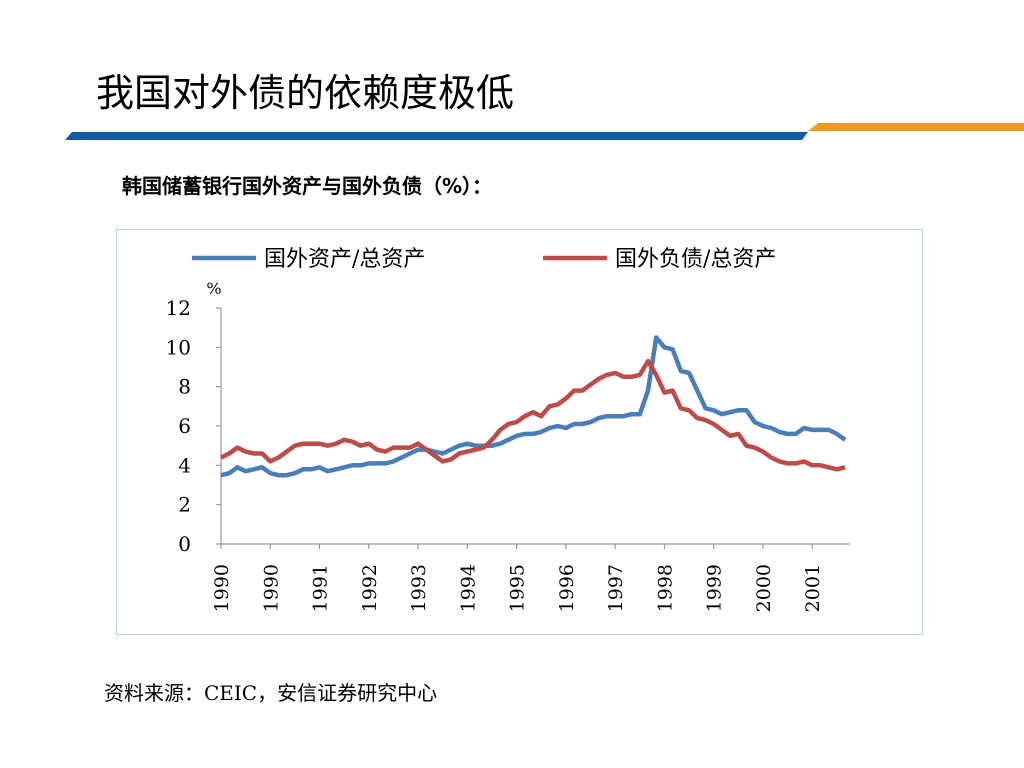  I want to click on y-tick-label: 8, so click(184, 387).